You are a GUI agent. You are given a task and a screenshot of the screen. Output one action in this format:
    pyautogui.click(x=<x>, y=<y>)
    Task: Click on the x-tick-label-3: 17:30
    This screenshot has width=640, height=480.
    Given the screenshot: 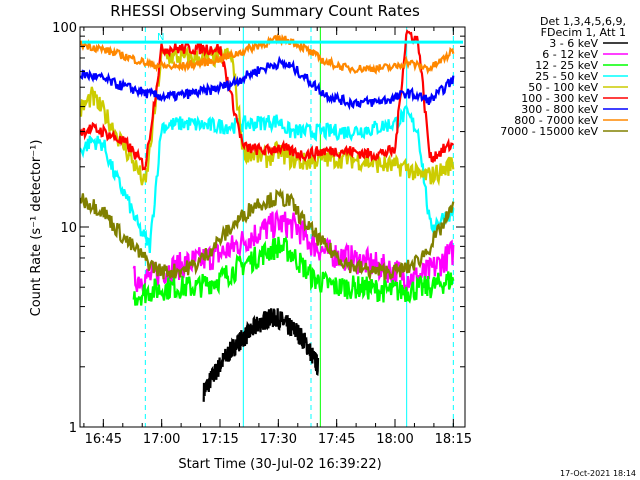 What is the action you would take?
    pyautogui.click(x=278, y=439)
    